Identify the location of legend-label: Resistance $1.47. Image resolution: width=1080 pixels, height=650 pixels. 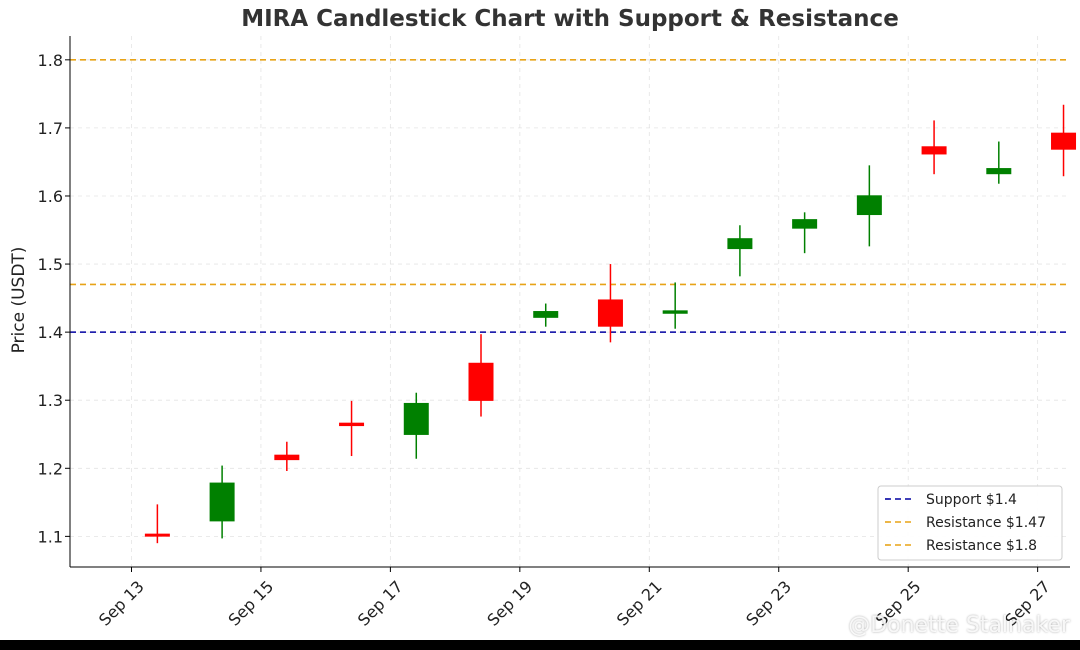
(986, 523).